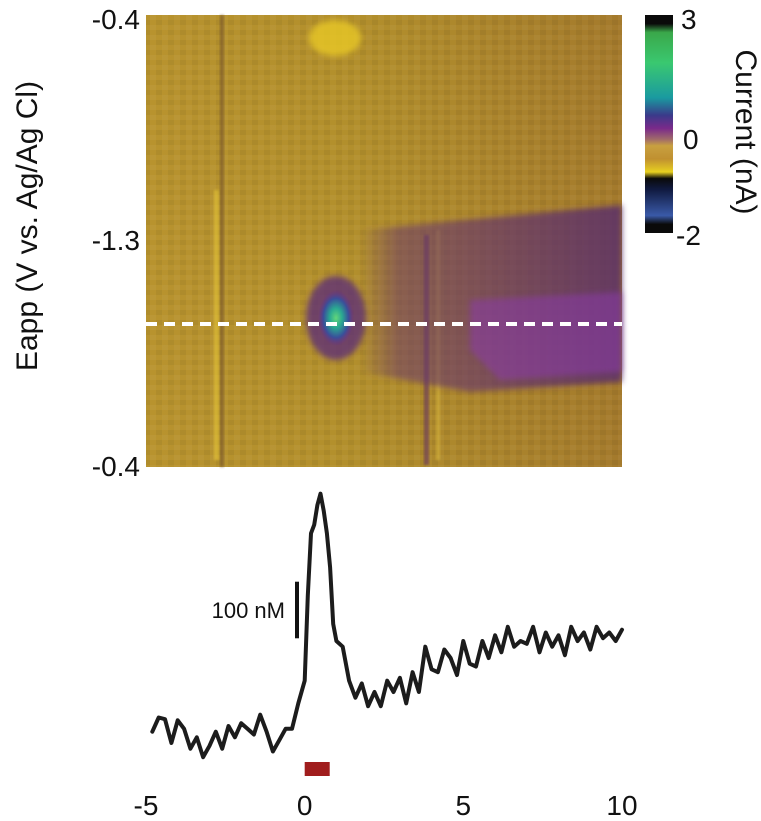 The image size is (761, 821). Describe the element at coordinates (116, 19) in the screenshot. I see `y-tick-label-top: -0.4` at that location.